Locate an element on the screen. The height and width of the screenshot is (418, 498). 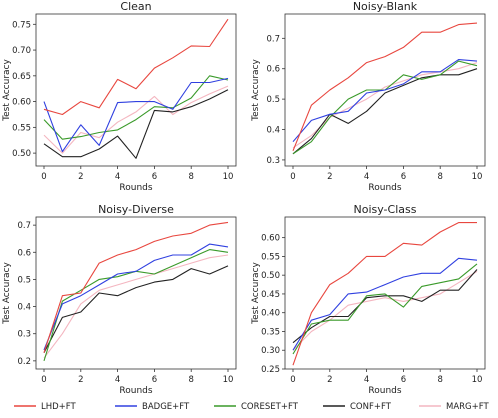
chart-title: Noisy-Blank is located at coordinates (385, 6).